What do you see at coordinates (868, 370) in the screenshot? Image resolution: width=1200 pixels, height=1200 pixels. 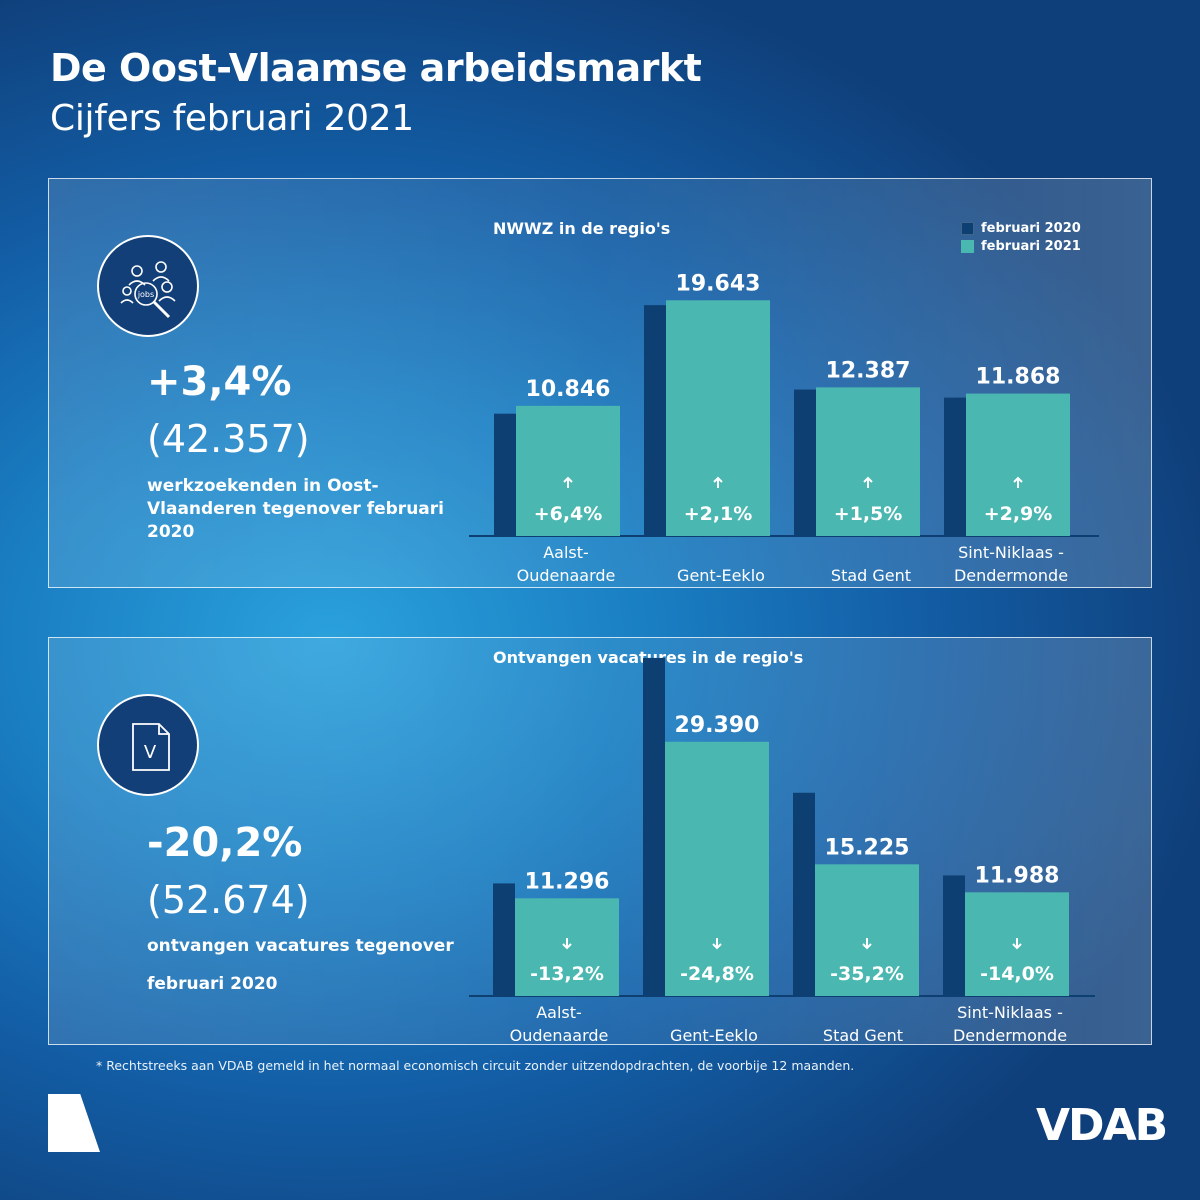 I see `bar-value-label: 12.387` at bounding box center [868, 370].